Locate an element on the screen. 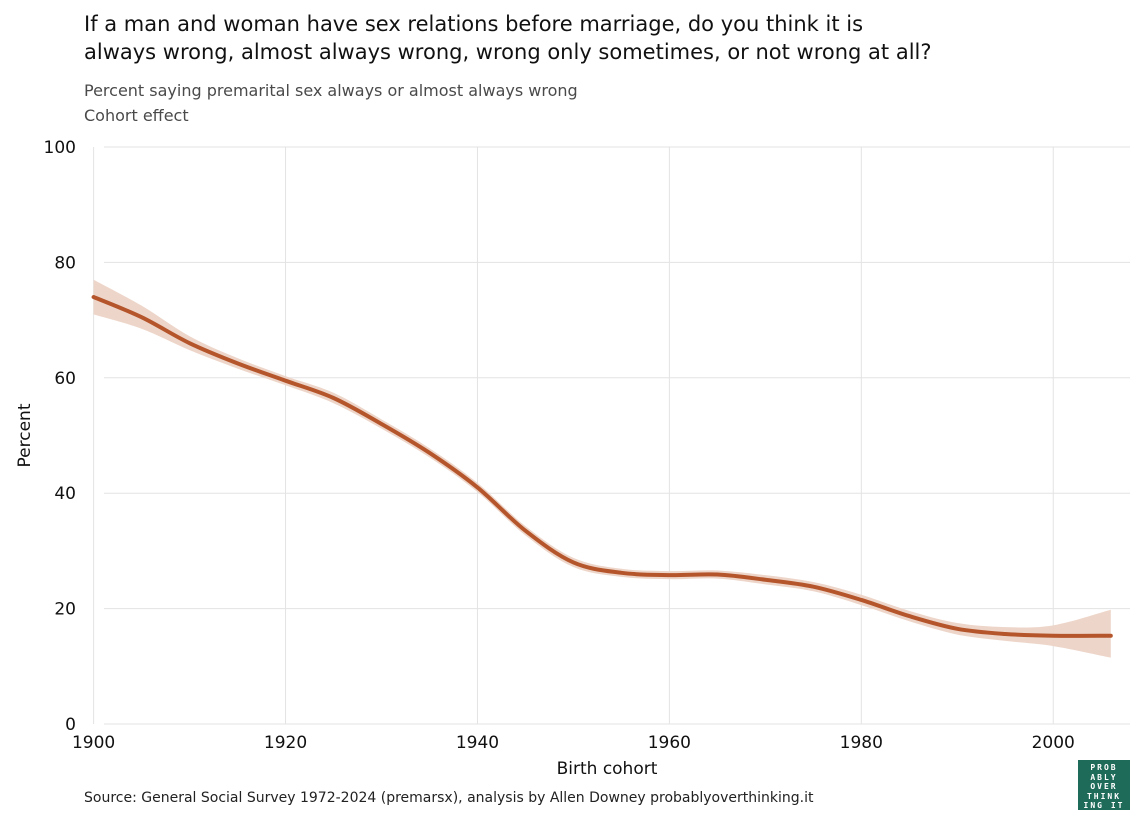 This screenshot has width=1145, height=826. x-tick-label: 1960 is located at coordinates (669, 743).